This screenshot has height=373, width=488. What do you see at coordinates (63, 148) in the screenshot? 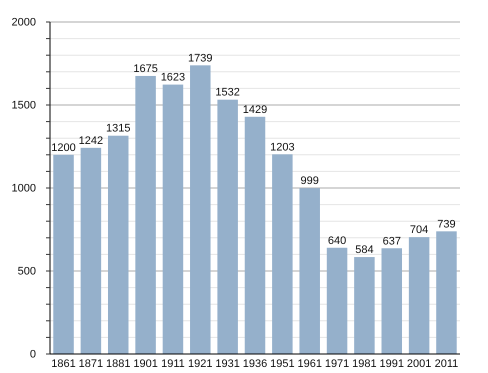
I see `data-label: 1200` at bounding box center [63, 148].